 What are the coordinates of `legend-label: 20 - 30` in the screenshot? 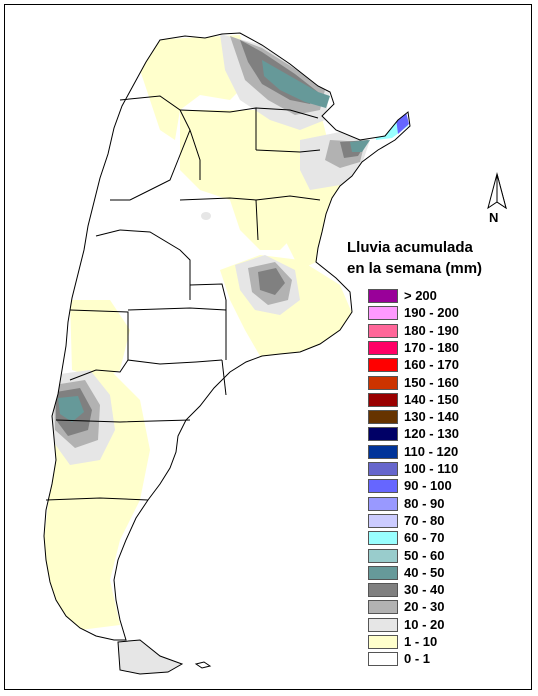 It's located at (424, 607).